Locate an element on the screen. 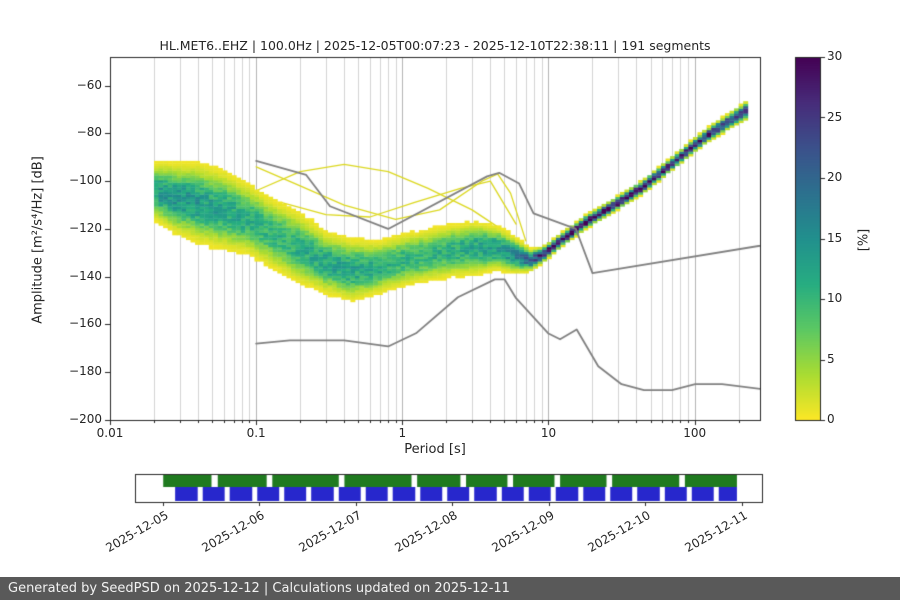  x-tick-label: 1 is located at coordinates (402, 433).